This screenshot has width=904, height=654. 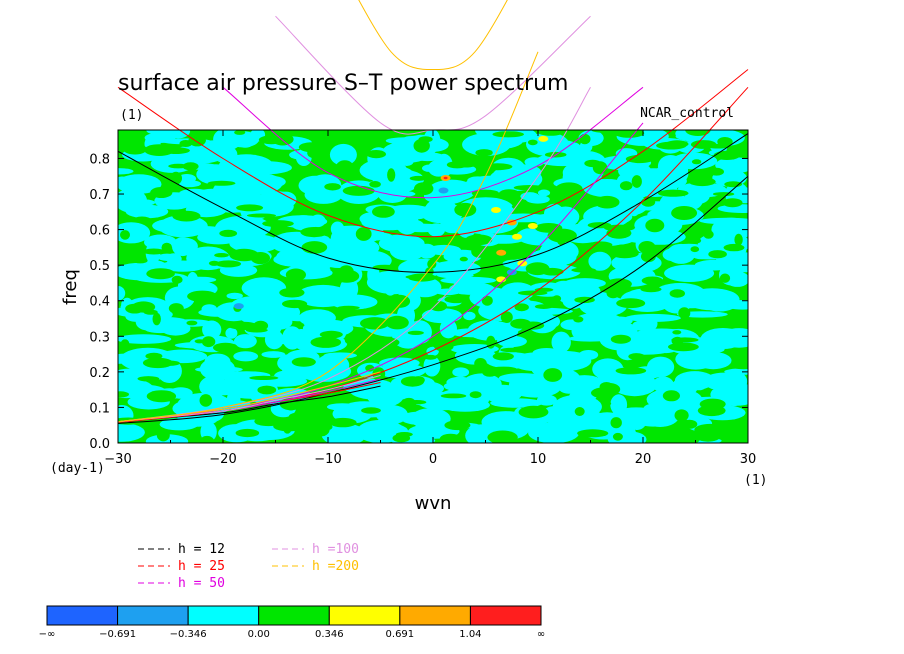 I want to click on legend: h = 12 h = 25 h = 50 h =100 h =200, so click(x=248, y=566).